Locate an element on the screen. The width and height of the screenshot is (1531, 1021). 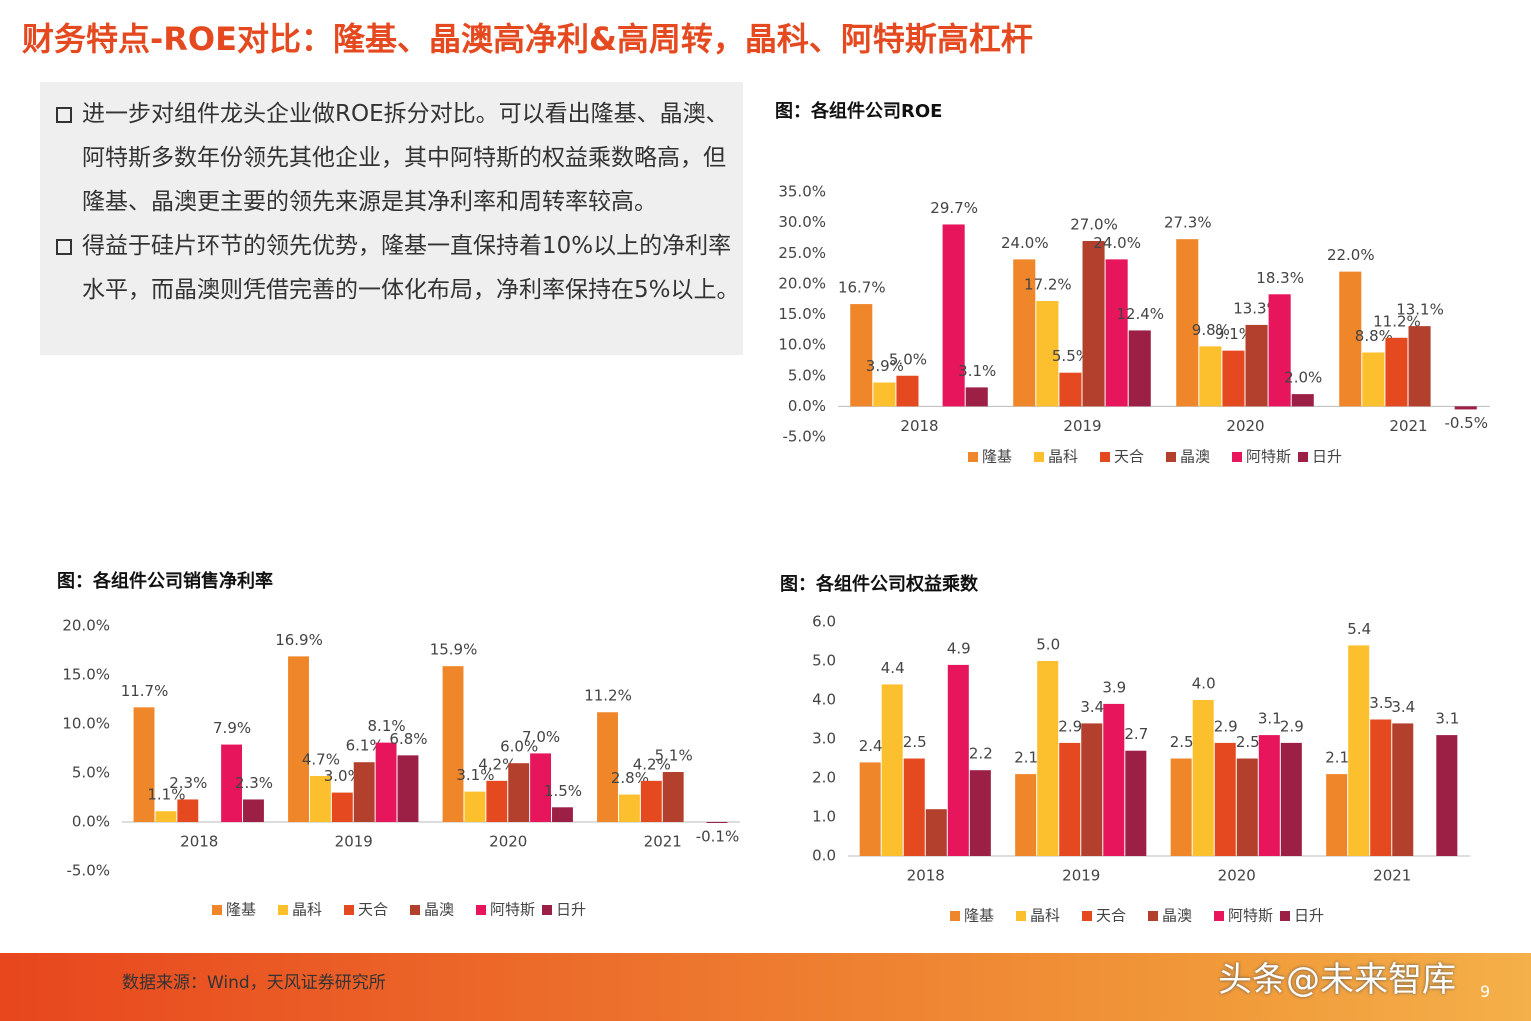
data-label: 3.4 is located at coordinates (1092, 707).